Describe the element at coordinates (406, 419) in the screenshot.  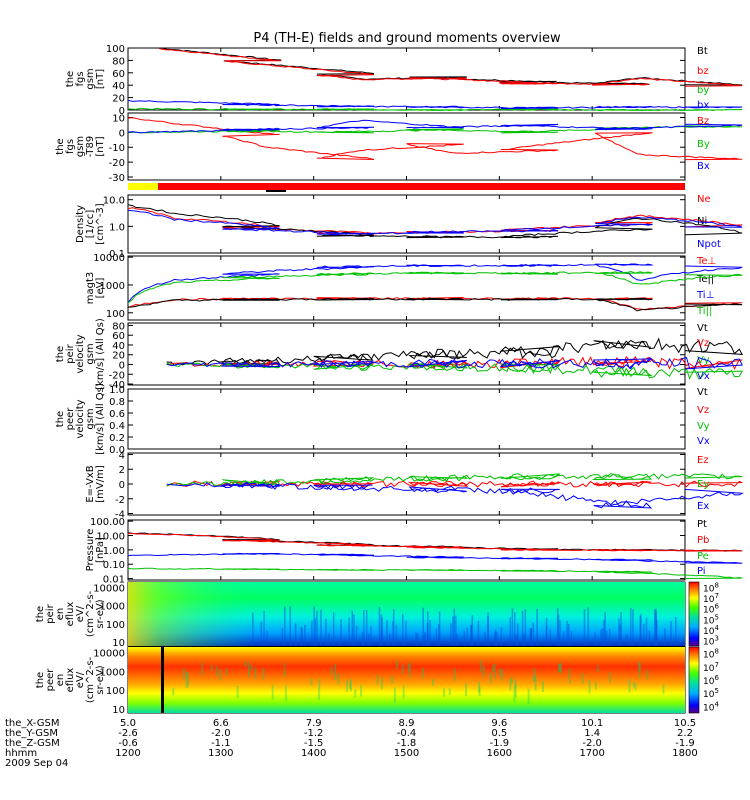
I see `panel-frame` at that location.